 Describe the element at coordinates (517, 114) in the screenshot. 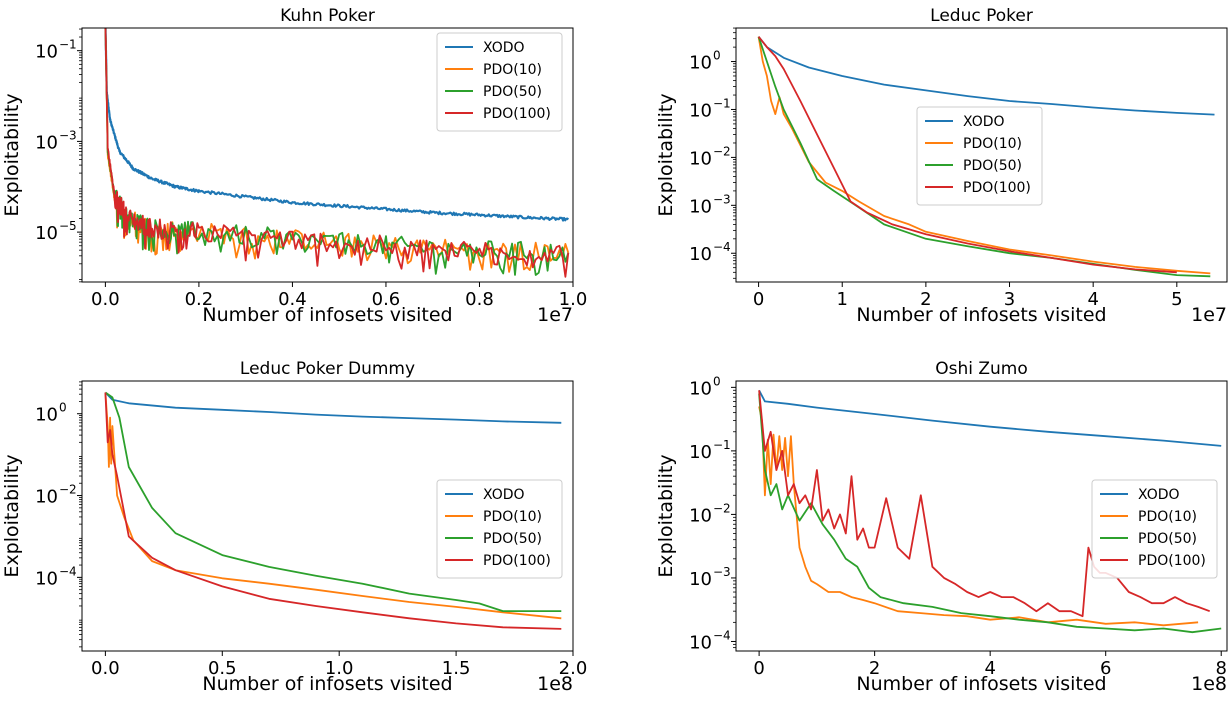

I see `chart-0-legend-label-pdo-100: PDO(100)` at that location.